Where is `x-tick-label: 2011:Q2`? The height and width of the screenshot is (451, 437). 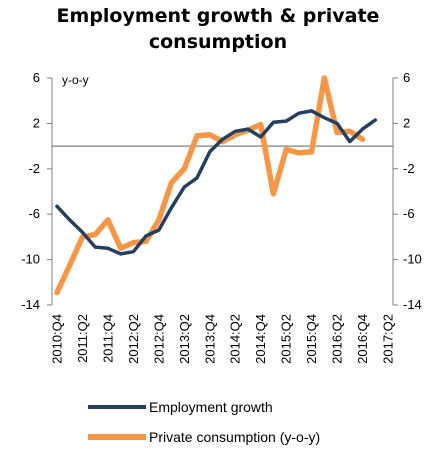
x-tick-label: 2011:Q2 is located at coordinates (82, 338).